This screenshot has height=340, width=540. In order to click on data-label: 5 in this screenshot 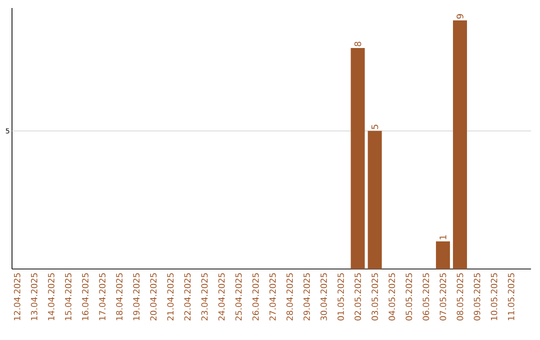, I will do `click(374, 127)`.